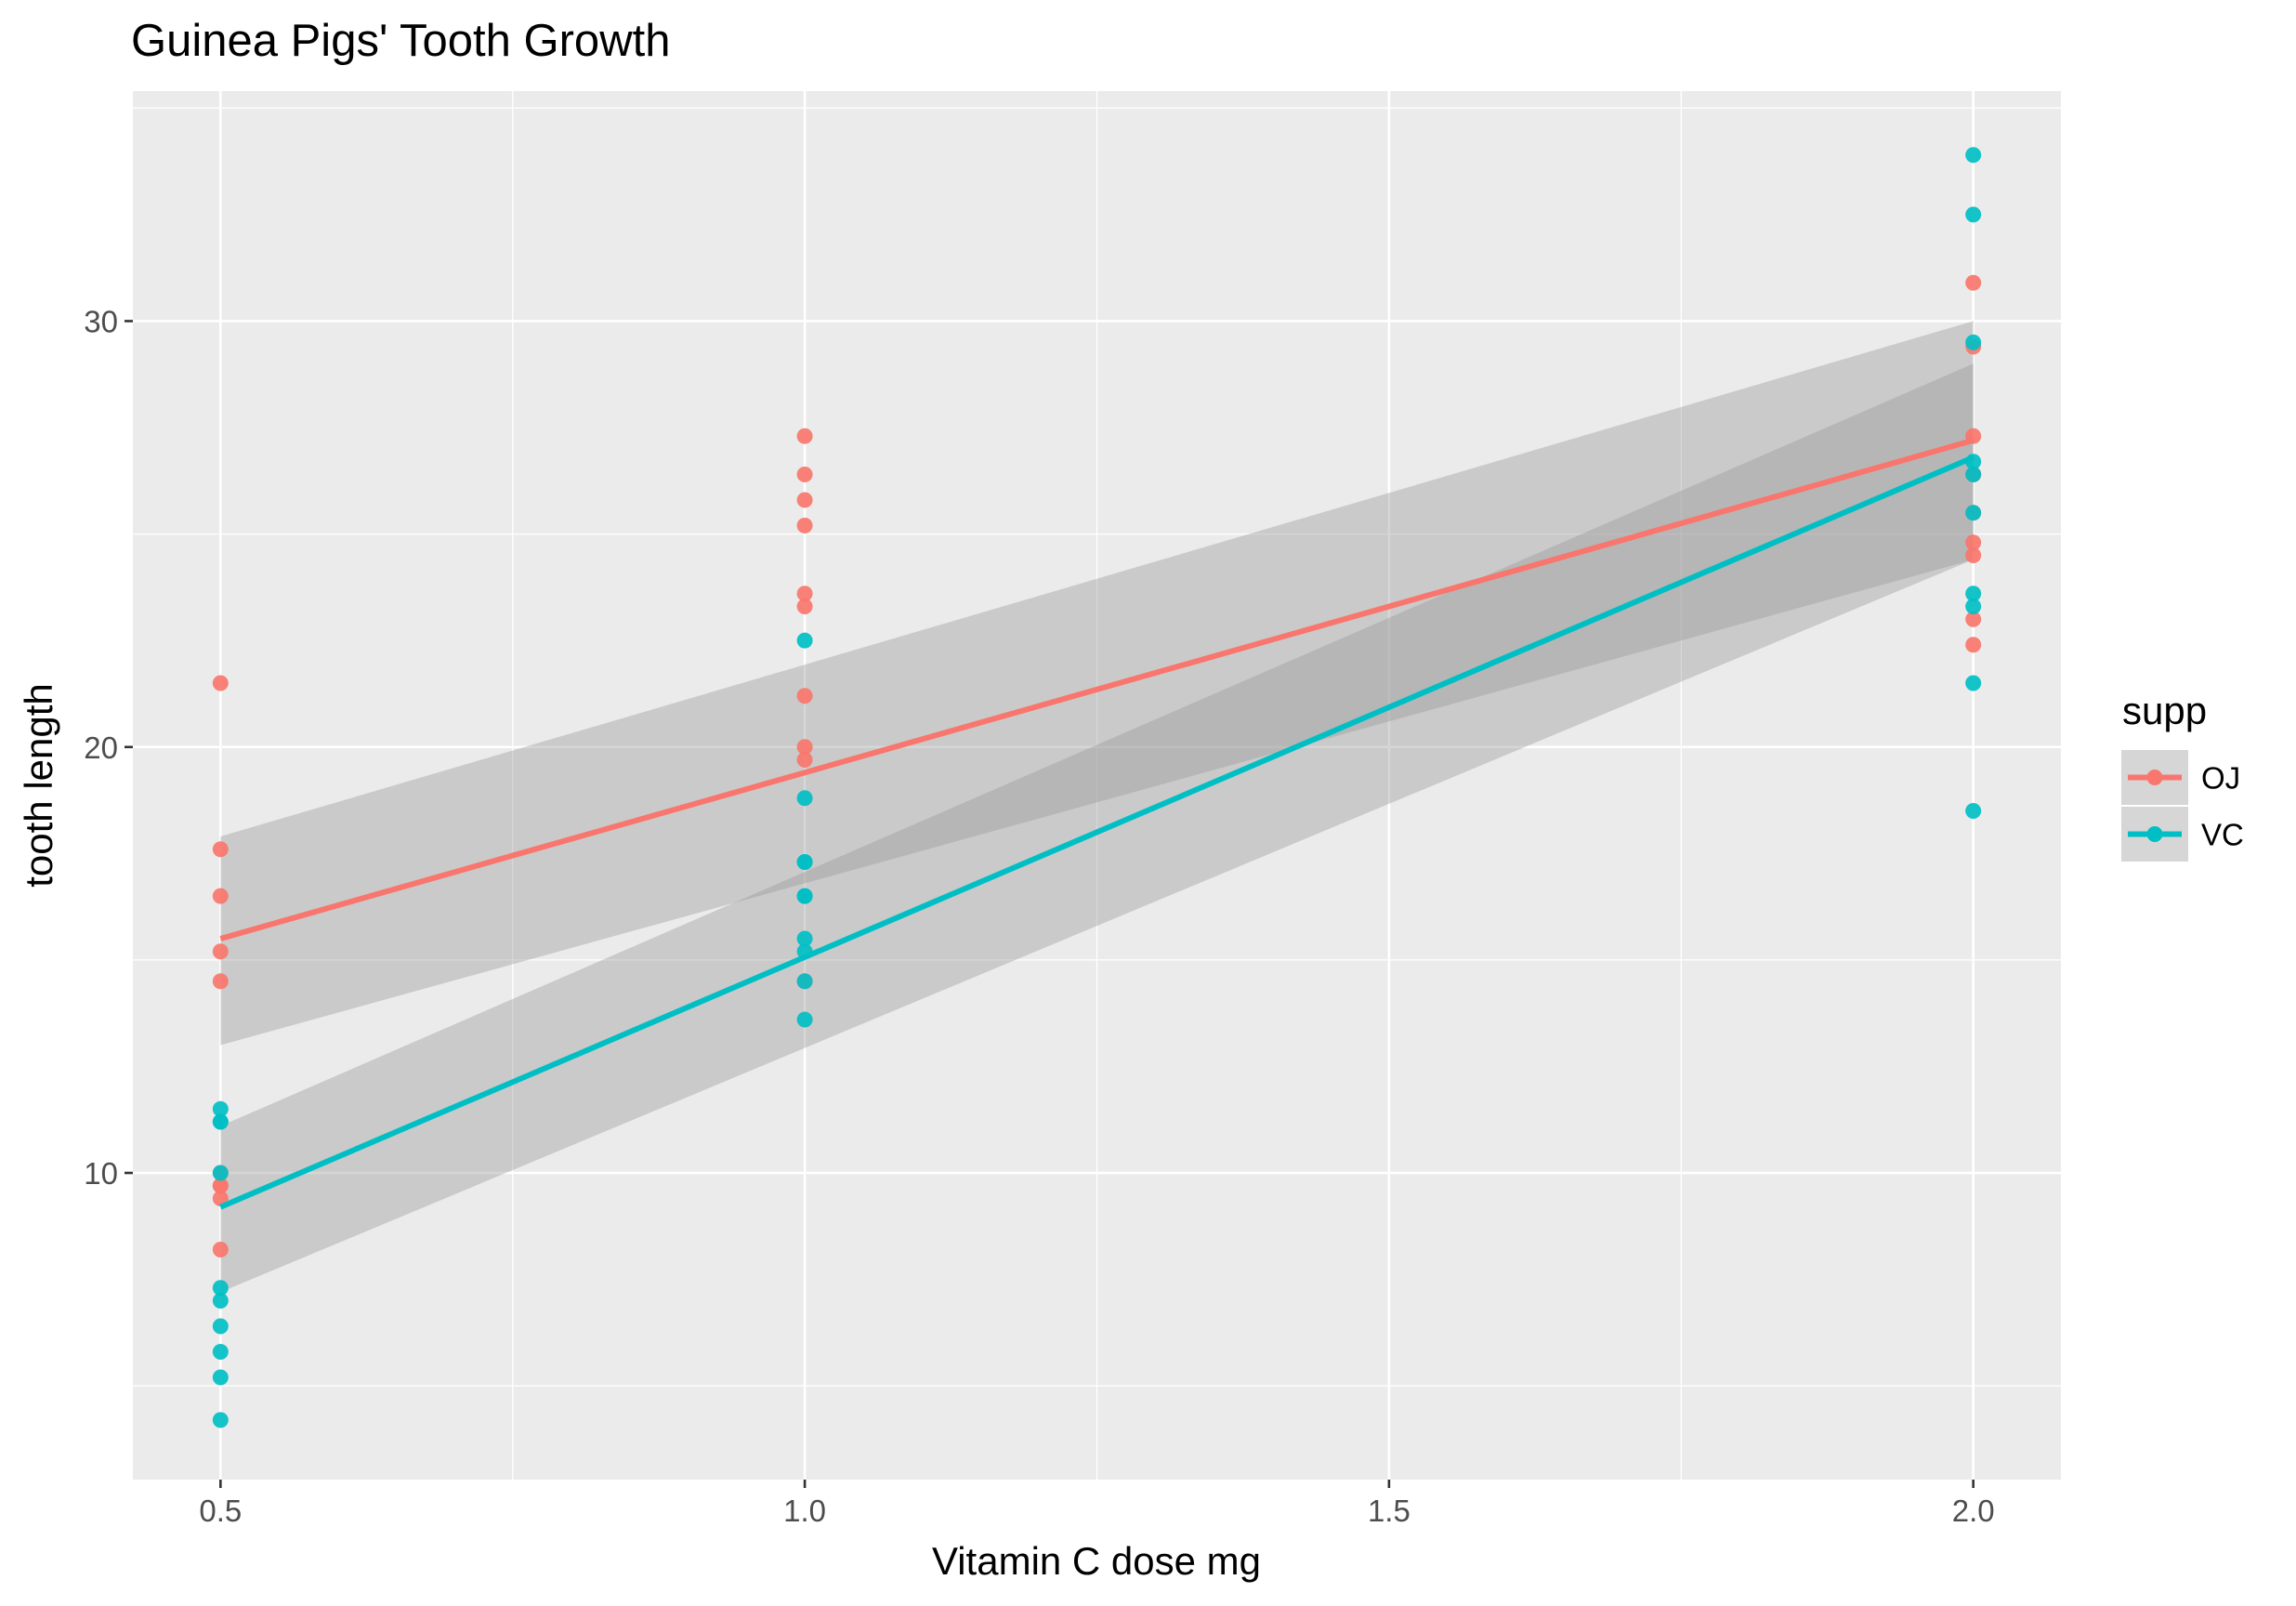 This screenshot has height=1606, width=2296. What do you see at coordinates (1389, 1511) in the screenshot?
I see `x-tick-label: 1.5` at bounding box center [1389, 1511].